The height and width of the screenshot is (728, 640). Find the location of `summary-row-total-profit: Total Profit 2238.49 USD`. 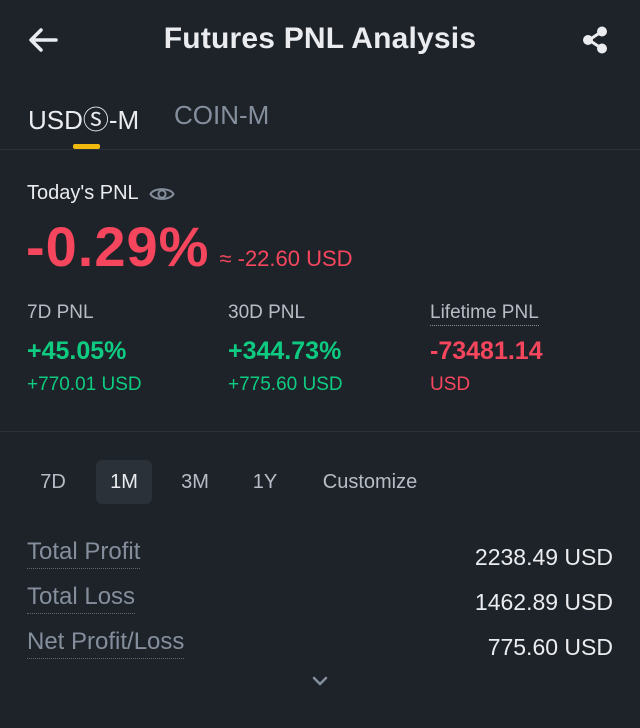

summary-row-total-profit: Total Profit 2238.49 USD is located at coordinates (320, 558).